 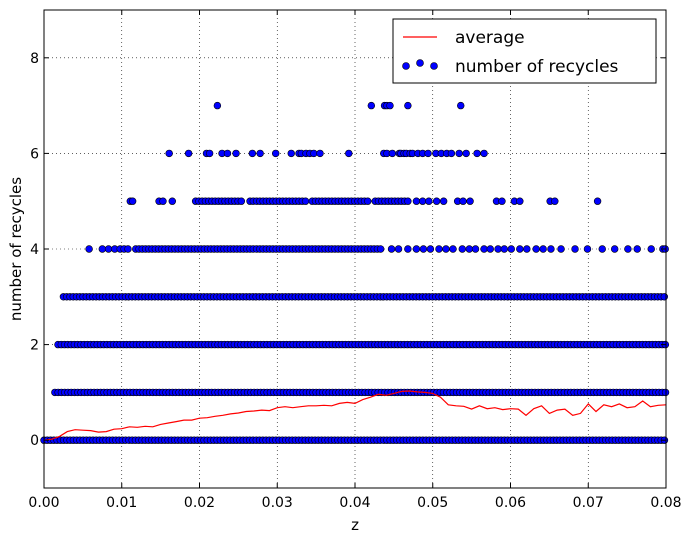 I want to click on x-tick-label: 0.02, so click(x=199, y=503).